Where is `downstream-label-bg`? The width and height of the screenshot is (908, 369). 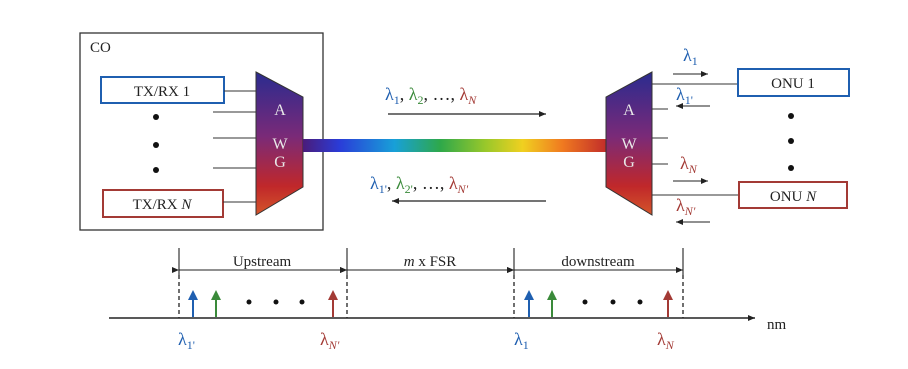
downstream-label-bg is located at coordinates (598, 261).